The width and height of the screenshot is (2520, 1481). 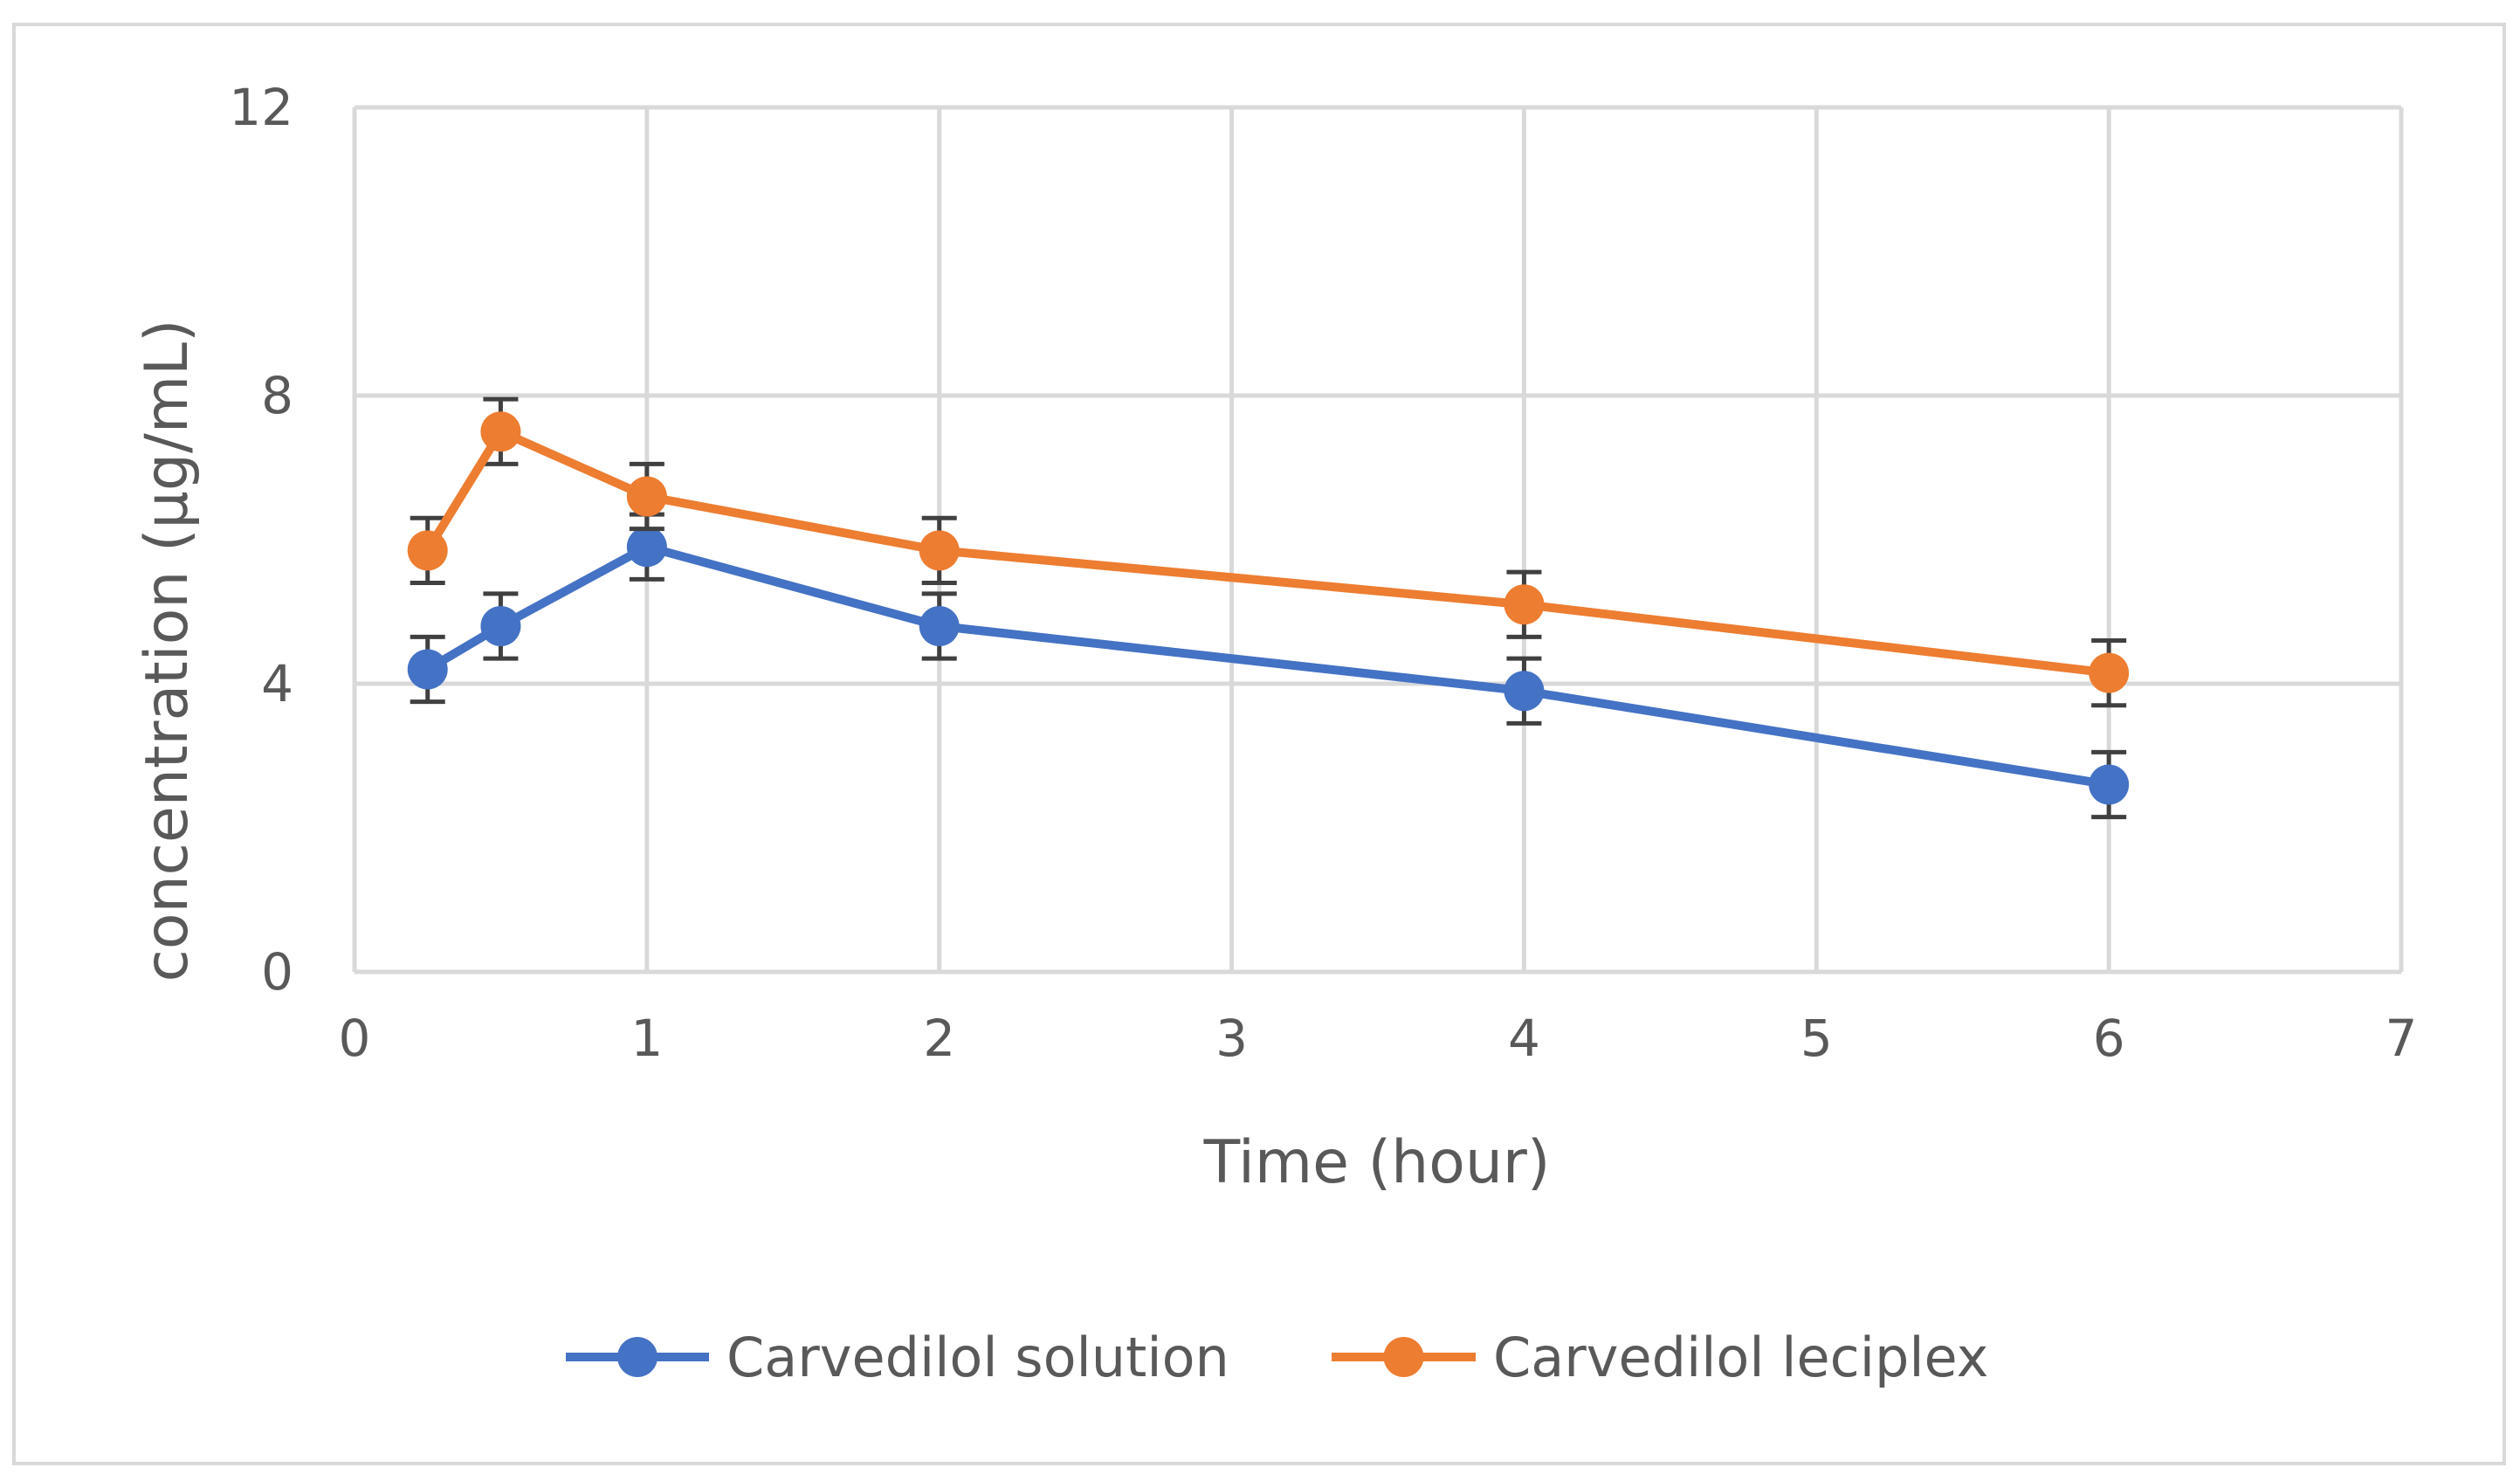 I want to click on y-tick-label-12: 12, so click(x=261, y=107).